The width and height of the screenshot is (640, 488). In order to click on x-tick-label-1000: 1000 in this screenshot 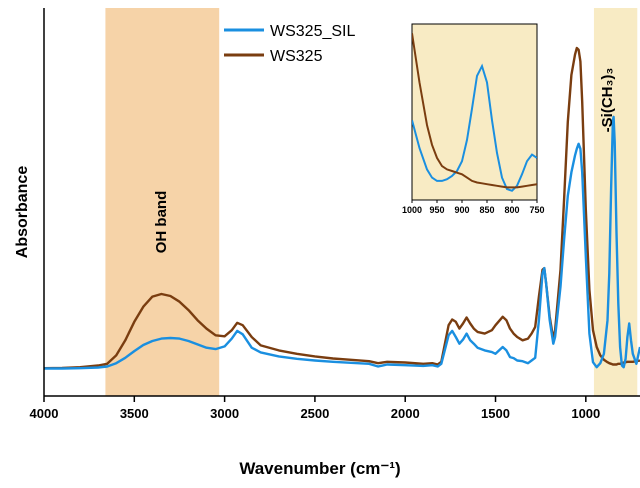, I will do `click(585, 413)`.